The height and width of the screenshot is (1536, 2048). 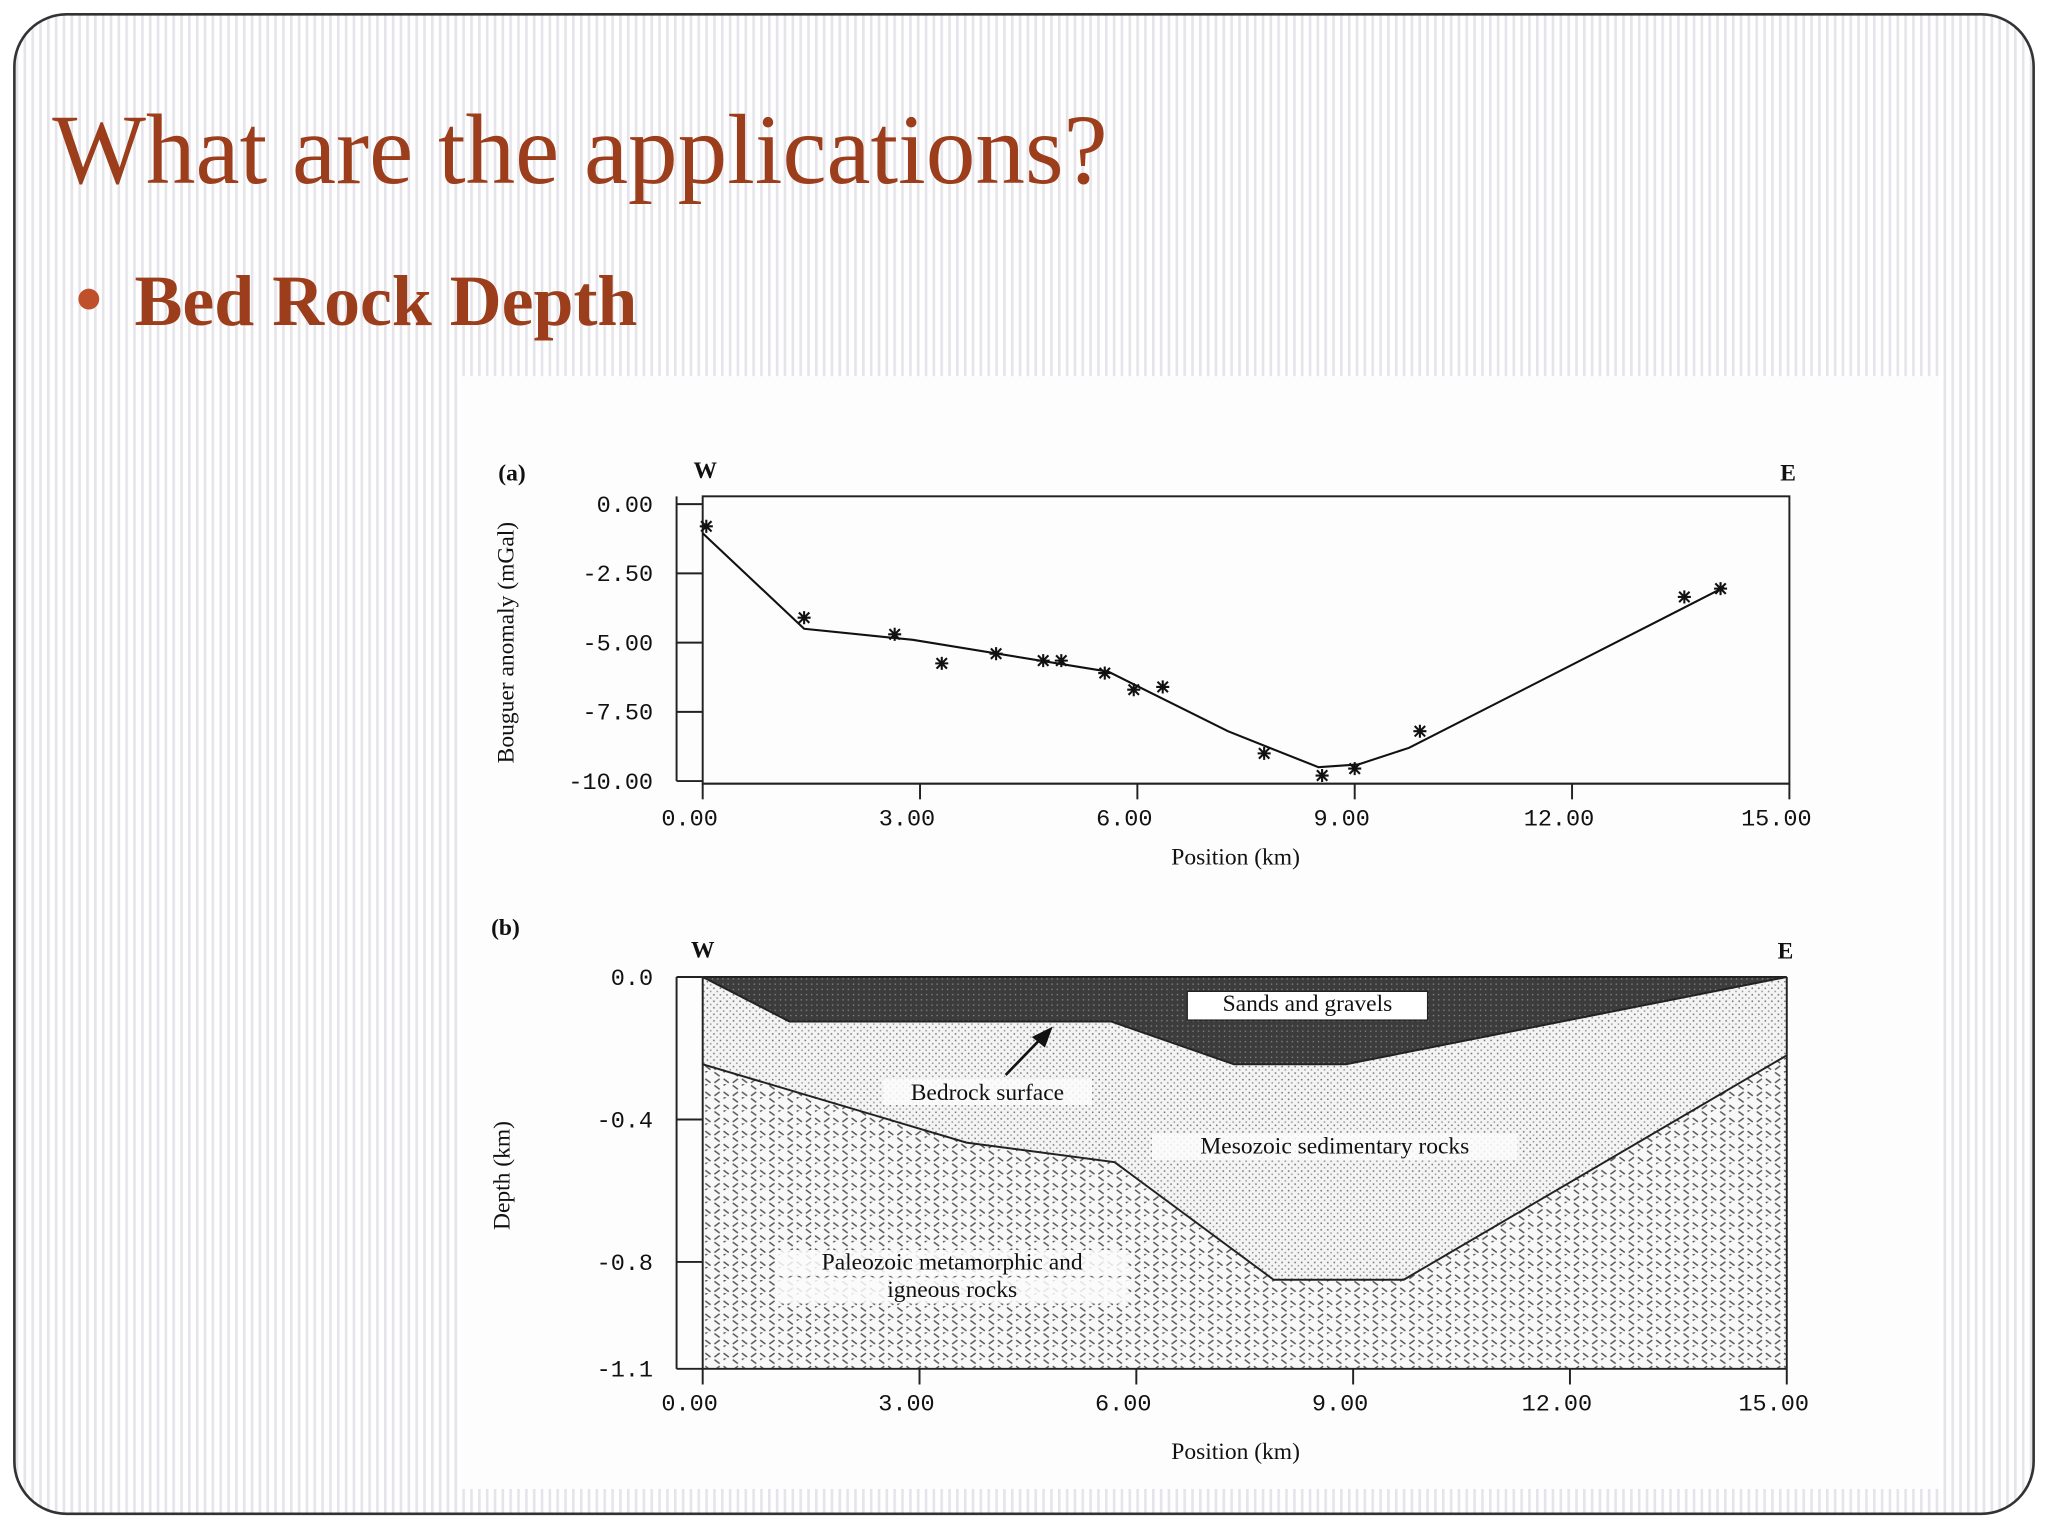 I want to click on panel-tag: (a), so click(x=511, y=474).